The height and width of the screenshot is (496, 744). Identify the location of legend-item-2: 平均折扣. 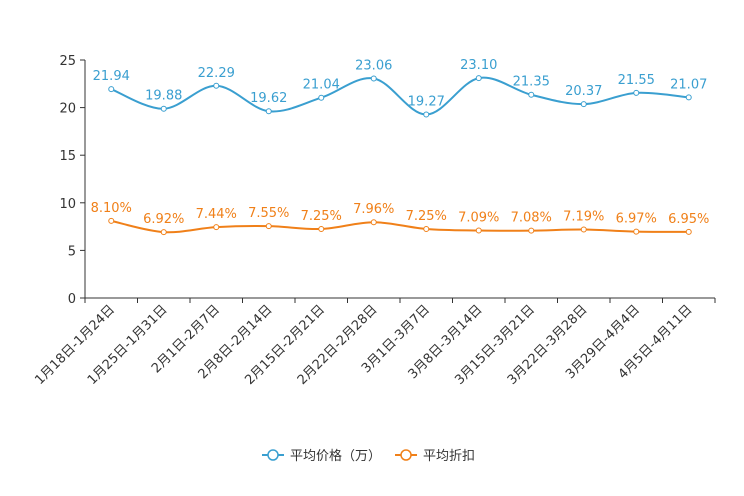
(435, 456).